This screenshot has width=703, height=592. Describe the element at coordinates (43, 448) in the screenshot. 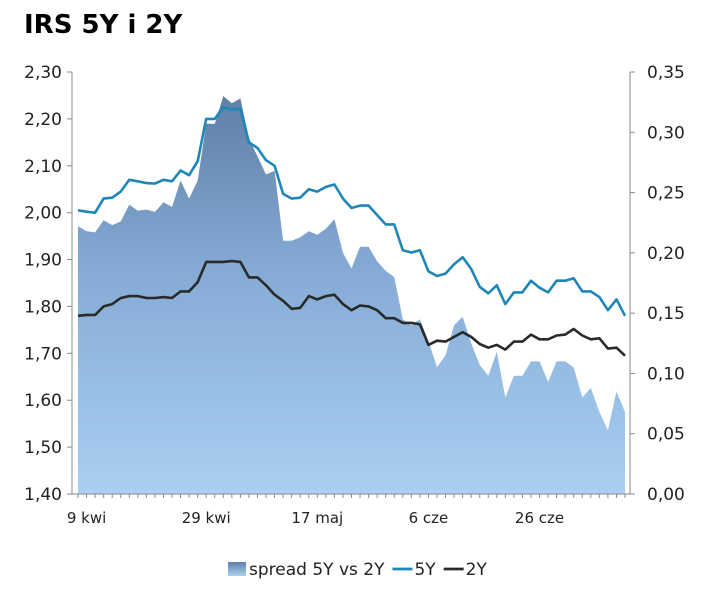

I see `left-tick-label: 1,50` at that location.